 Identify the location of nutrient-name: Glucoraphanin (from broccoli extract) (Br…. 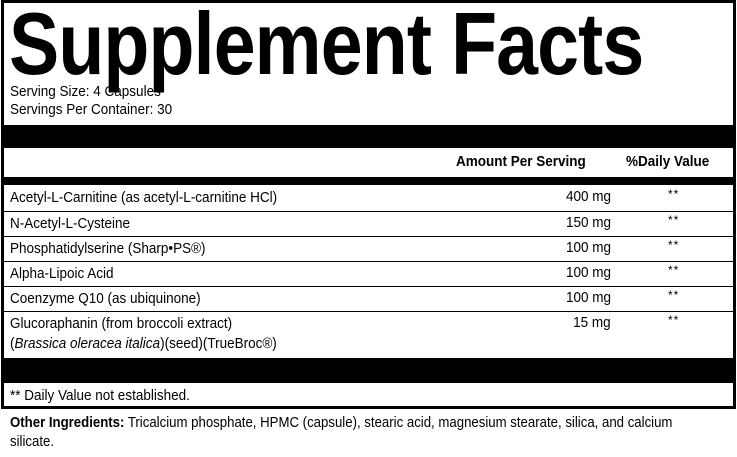
(143, 334).